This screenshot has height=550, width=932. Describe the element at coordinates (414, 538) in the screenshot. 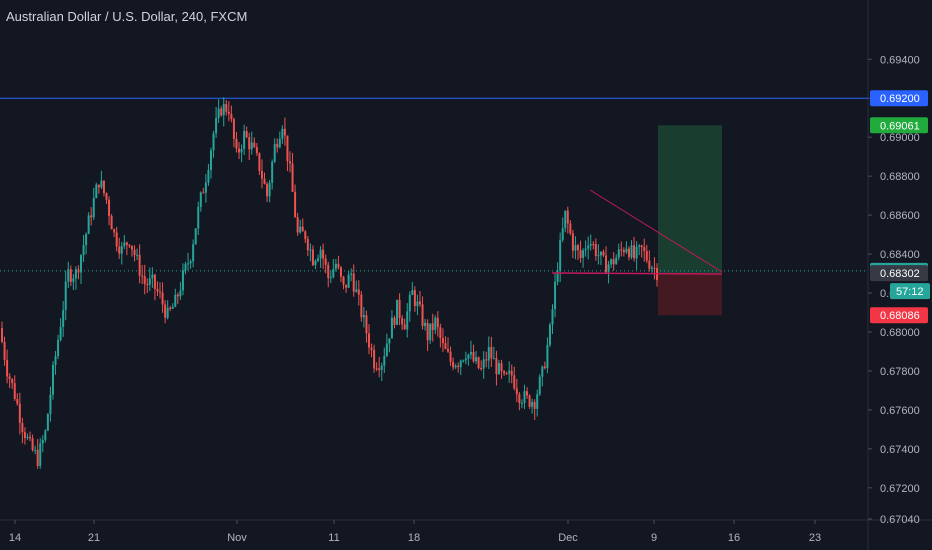

I see `x-tick-label: 18` at that location.